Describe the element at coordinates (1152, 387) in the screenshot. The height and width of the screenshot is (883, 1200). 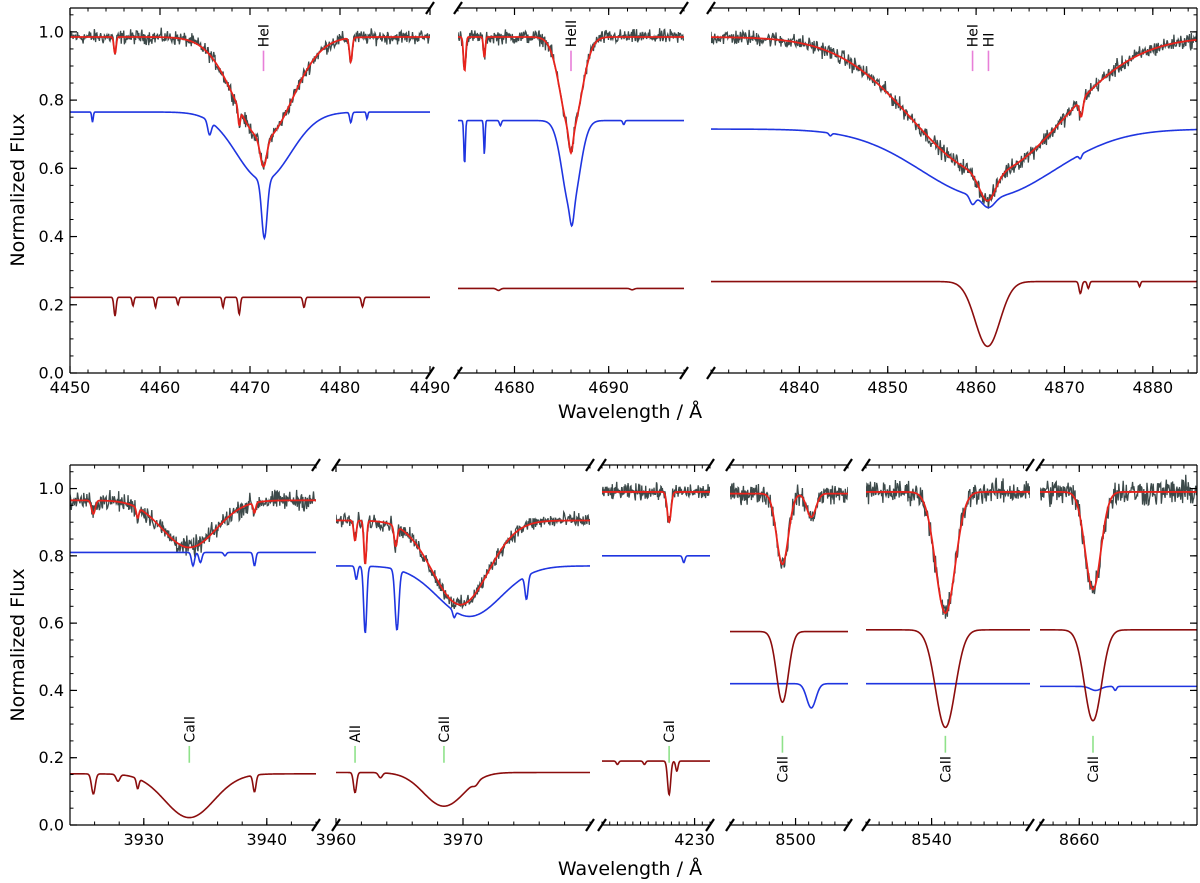
I see `x-tick-label: 4880` at that location.